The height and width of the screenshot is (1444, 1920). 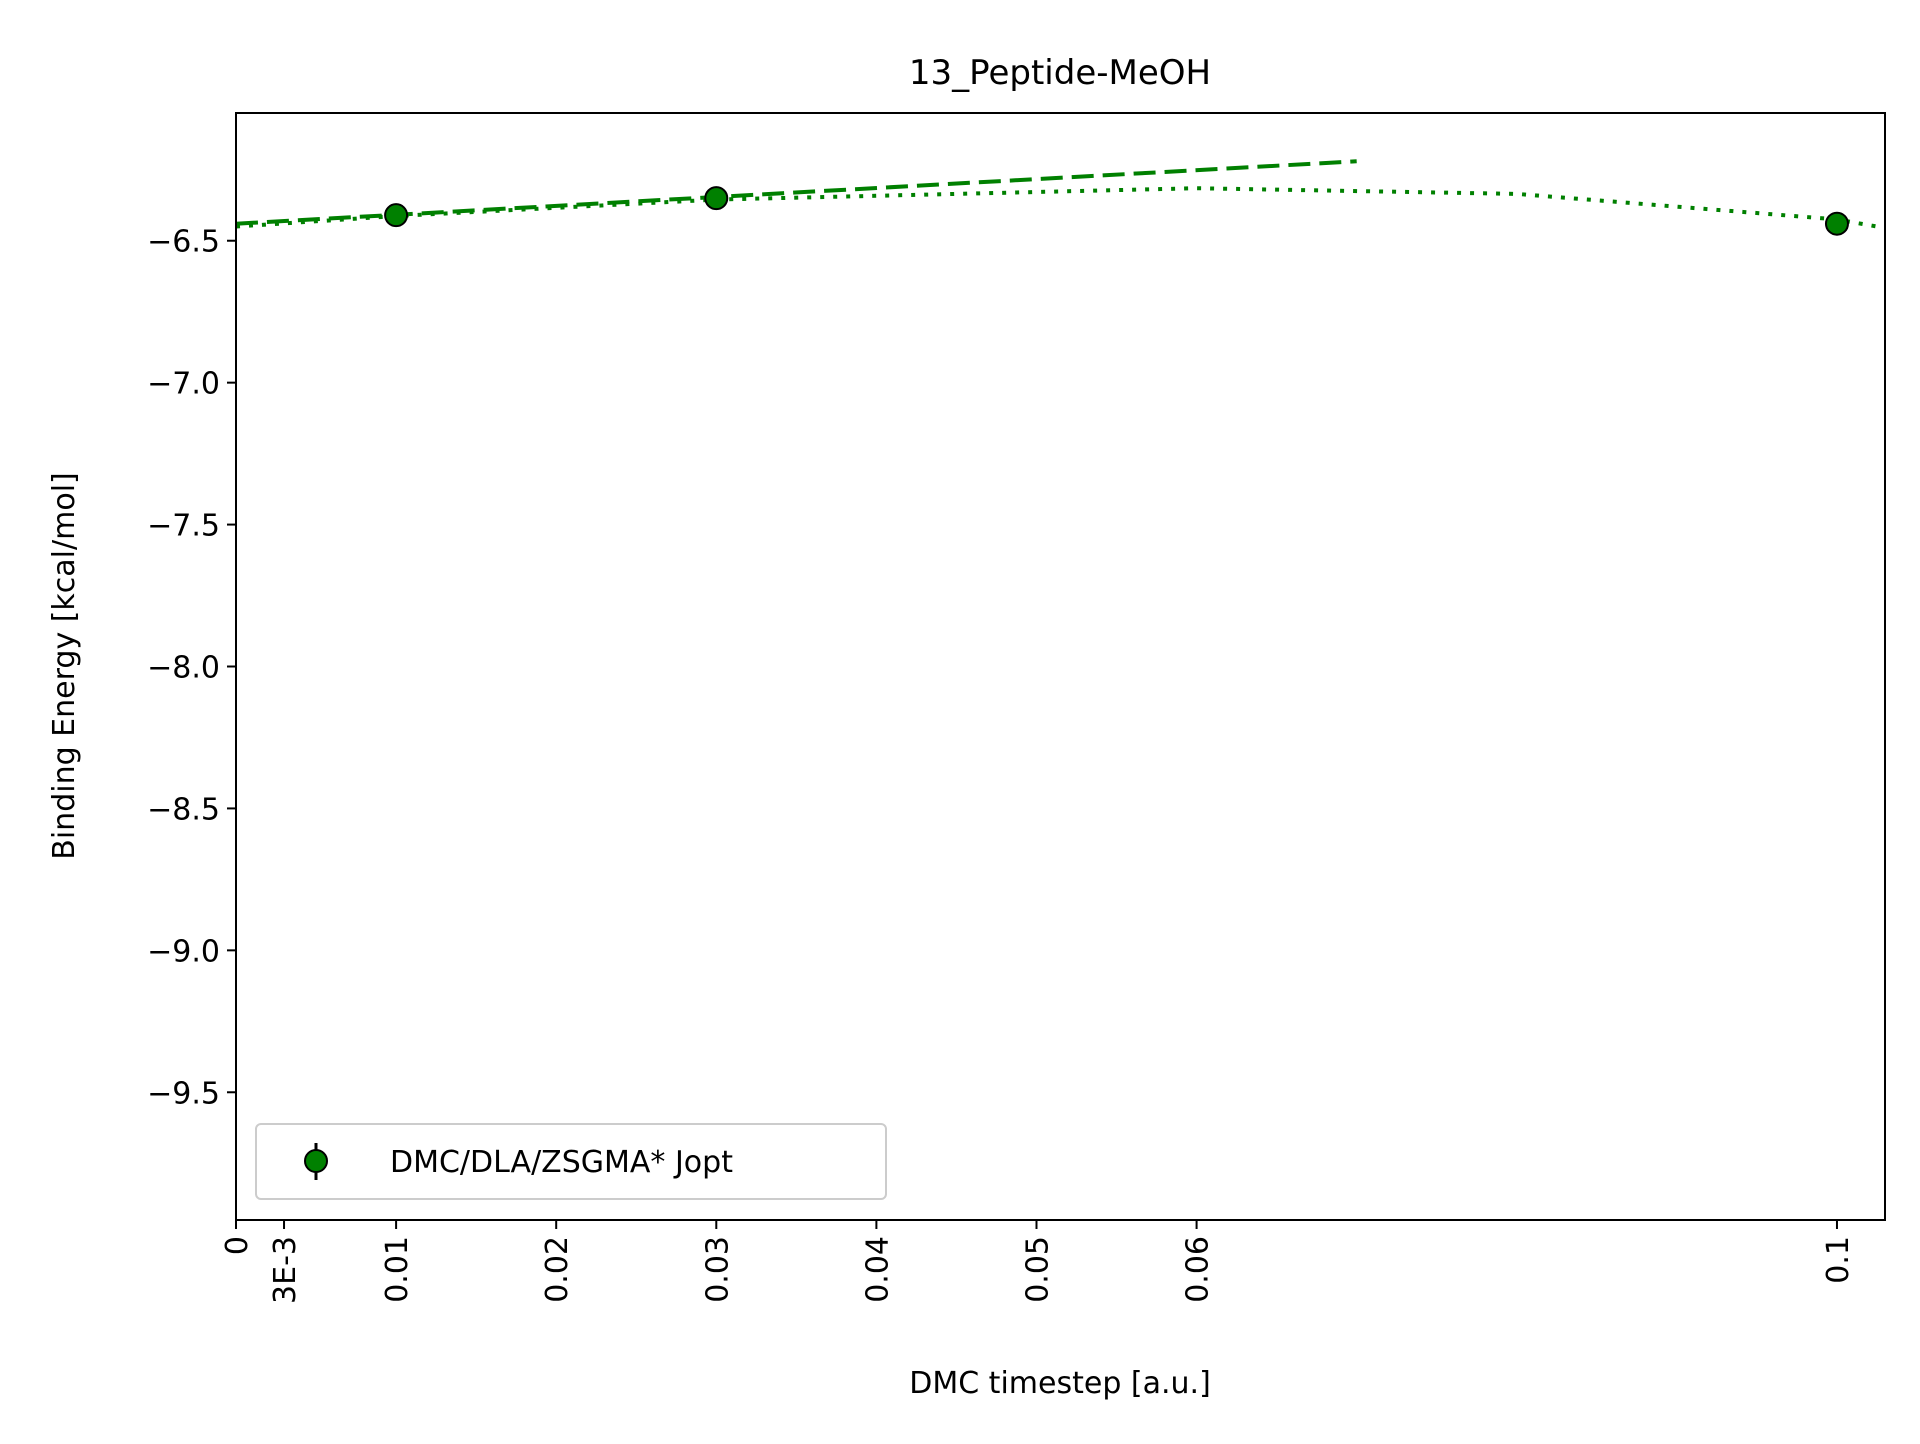 What do you see at coordinates (183, 668) in the screenshot?
I see `y-tick-label: −8.0` at bounding box center [183, 668].